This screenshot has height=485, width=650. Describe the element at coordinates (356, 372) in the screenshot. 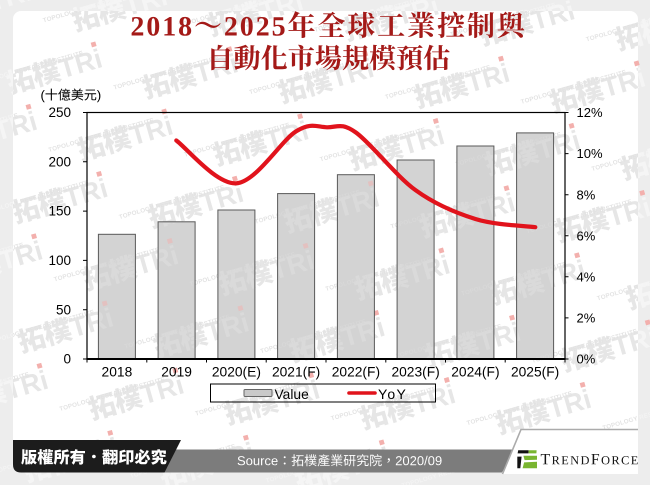

I see `svg-text: 2022(F)` at that location.